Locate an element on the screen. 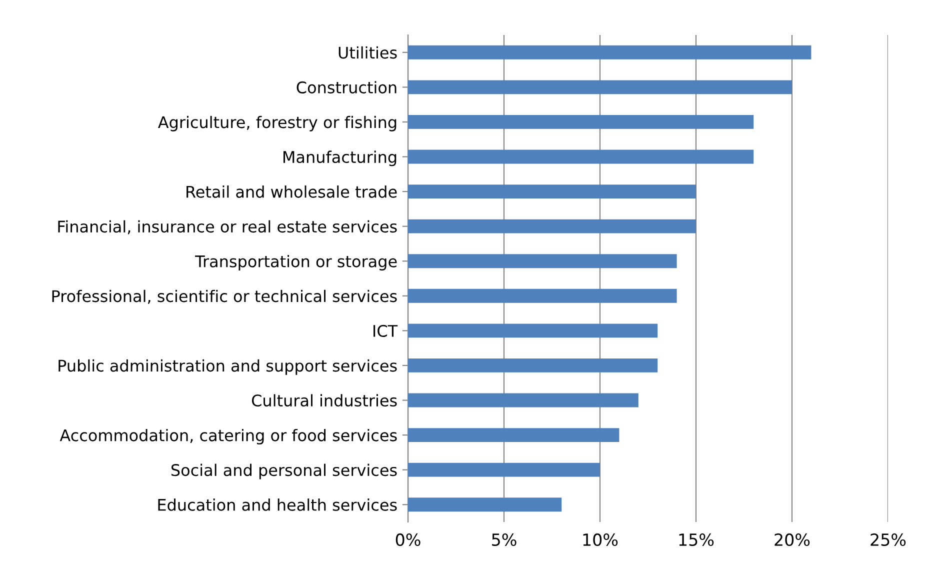 This screenshot has width=925, height=576. y-tick-label: Cultural industries is located at coordinates (324, 400).